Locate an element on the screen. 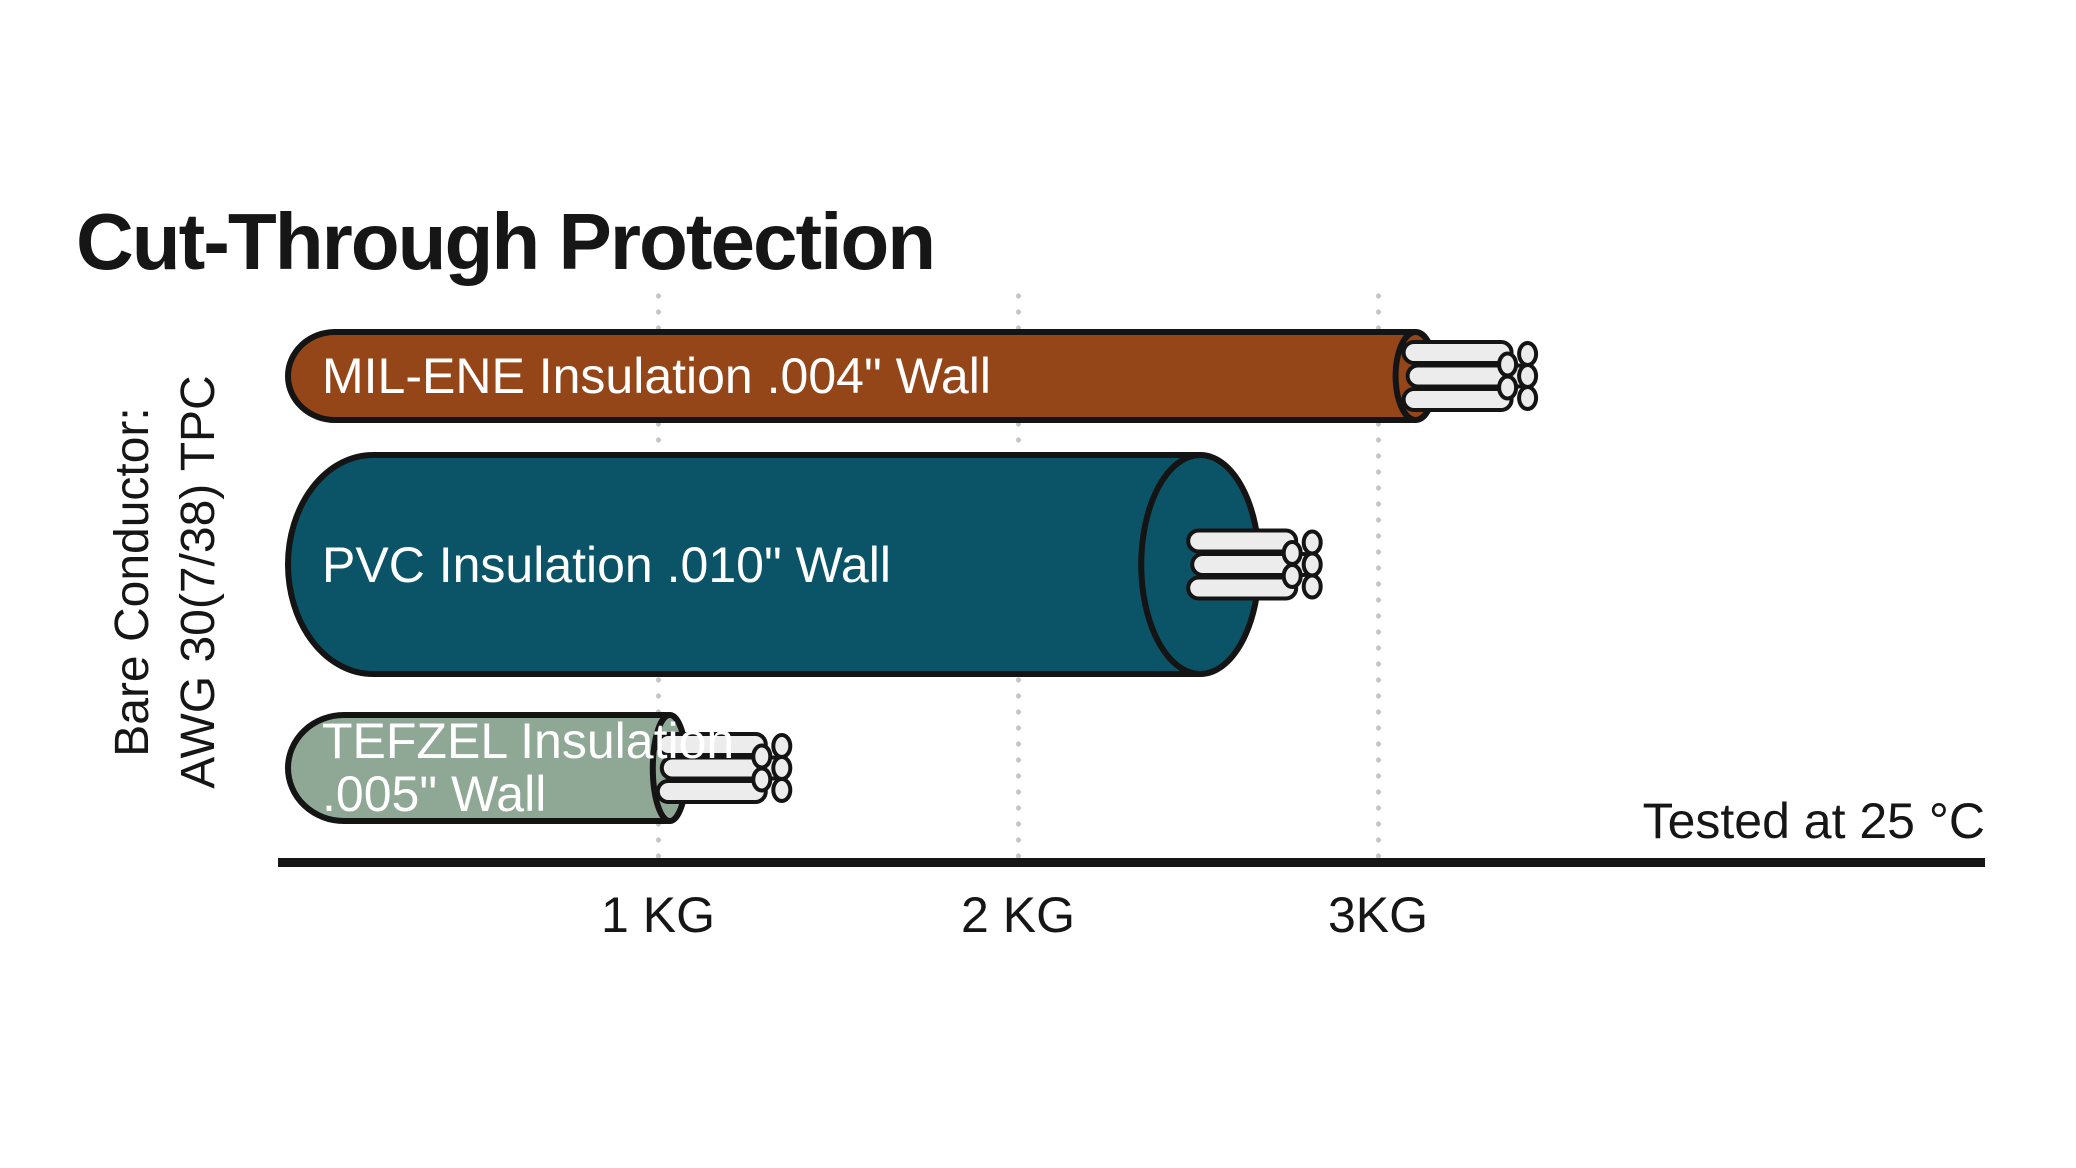 This screenshot has width=2076, height=1168. x-tick-2kg: 2 KG is located at coordinates (1018, 915).